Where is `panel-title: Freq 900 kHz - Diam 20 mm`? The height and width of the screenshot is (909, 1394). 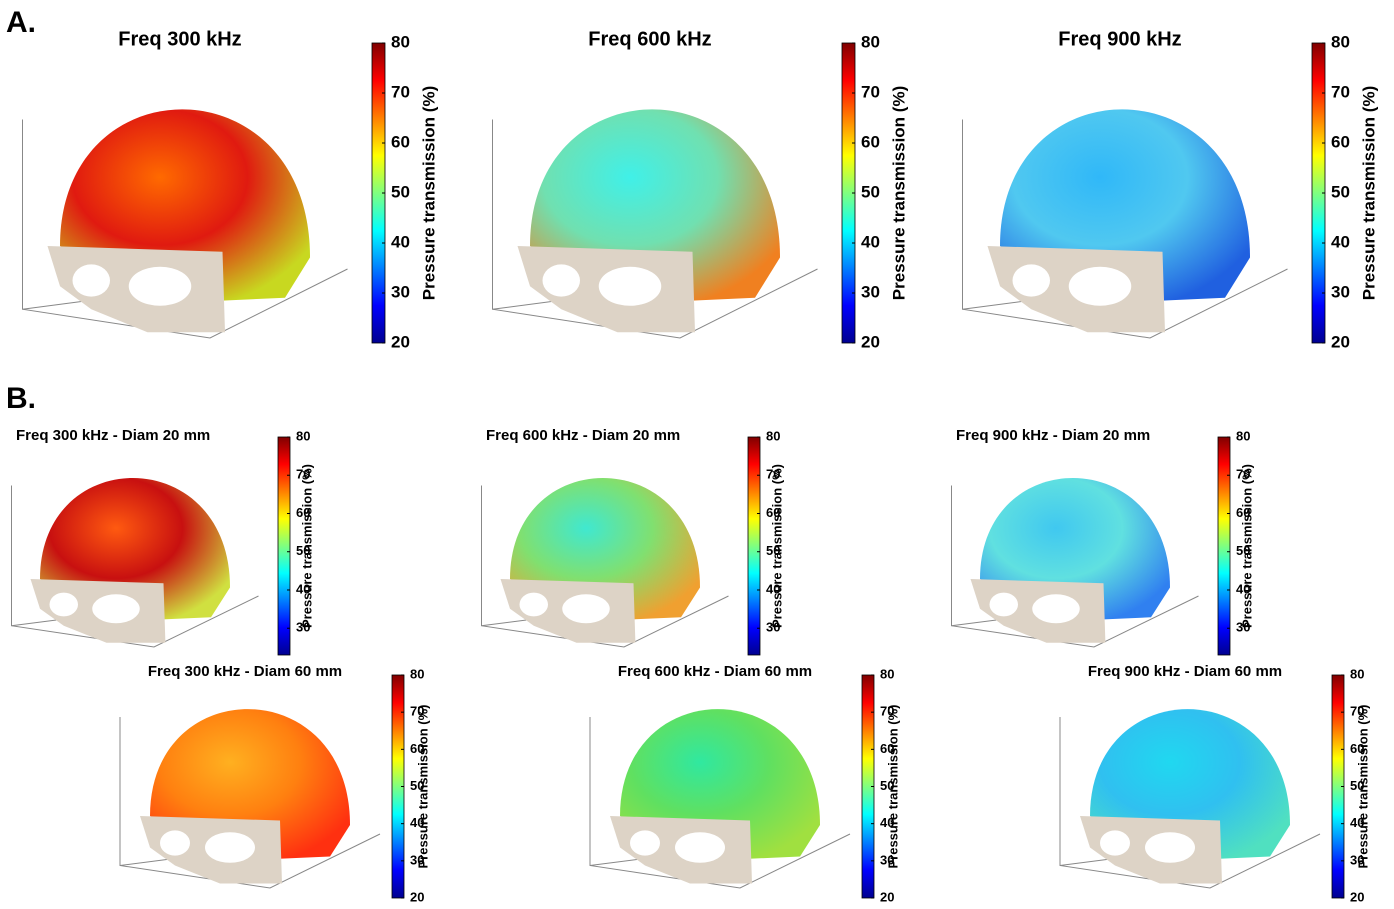
panel-title: Freq 900 kHz - Diam 20 mm is located at coordinates (1053, 435).